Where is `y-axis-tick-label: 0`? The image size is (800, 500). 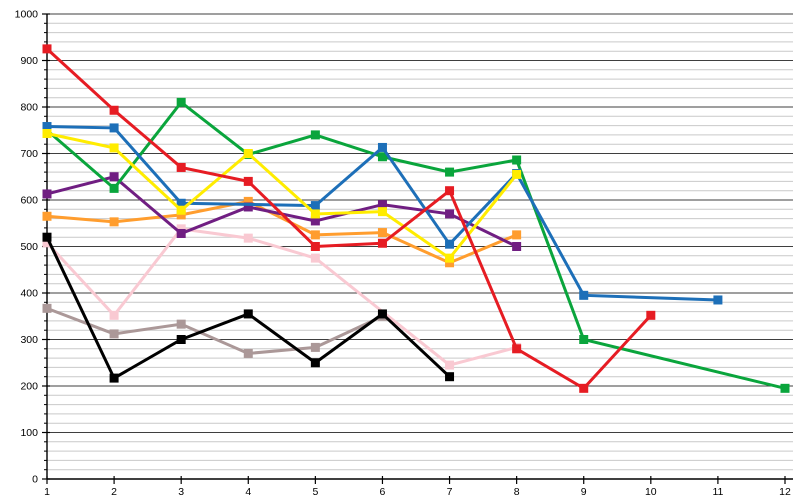
y-axis-tick-label: 0 is located at coordinates (35, 480).